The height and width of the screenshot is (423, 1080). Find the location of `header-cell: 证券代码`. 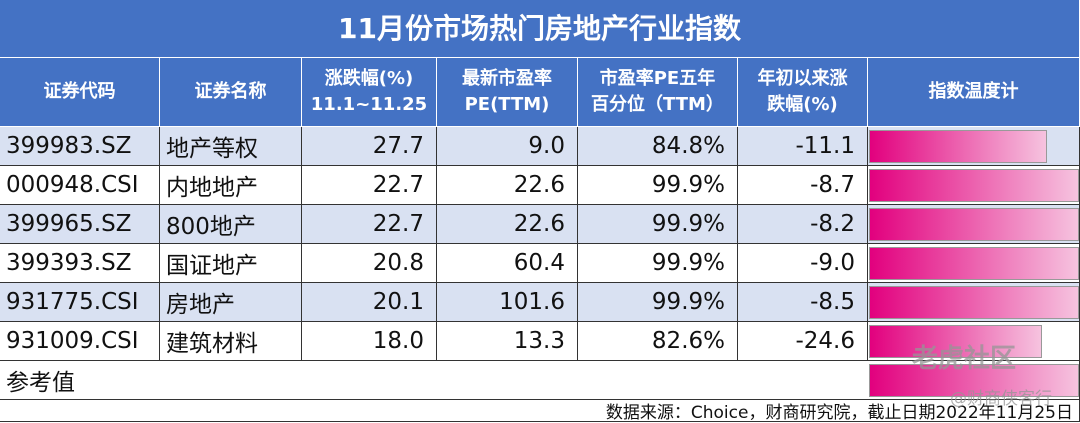

header-cell: 证券代码 is located at coordinates (80, 92).